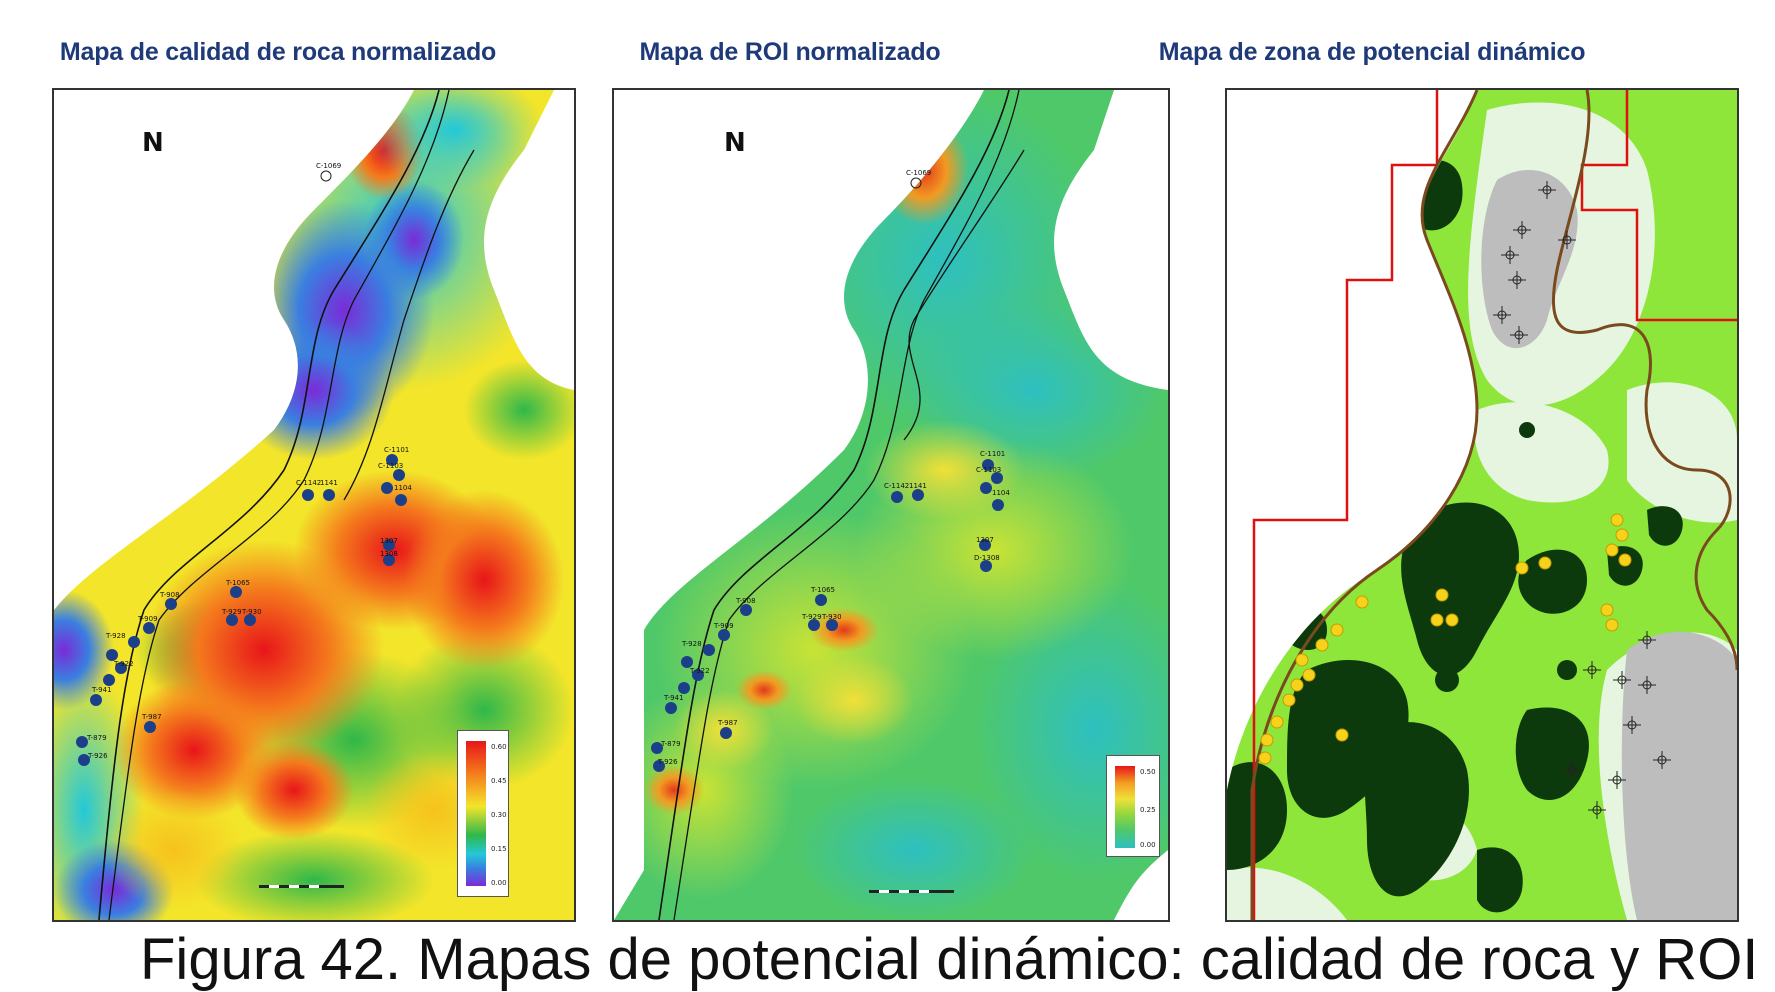 This screenshot has width=1775, height=992. What do you see at coordinates (1133, 806) in the screenshot?
I see `roi-legend: 0.50 0.25 0.00` at bounding box center [1133, 806].